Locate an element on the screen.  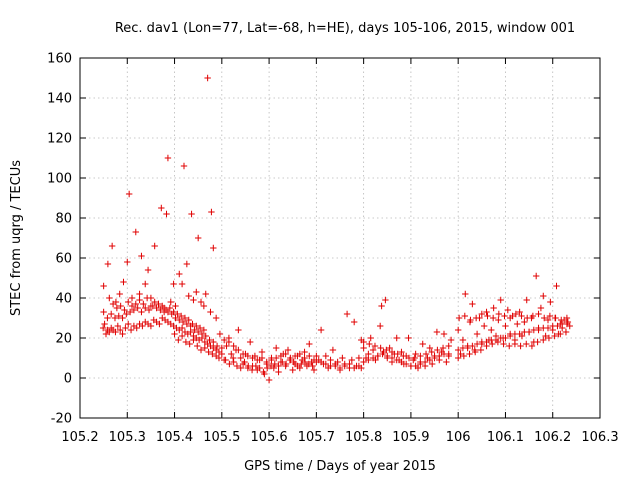
x-tick-label: 105.8 is located at coordinates (363, 437).